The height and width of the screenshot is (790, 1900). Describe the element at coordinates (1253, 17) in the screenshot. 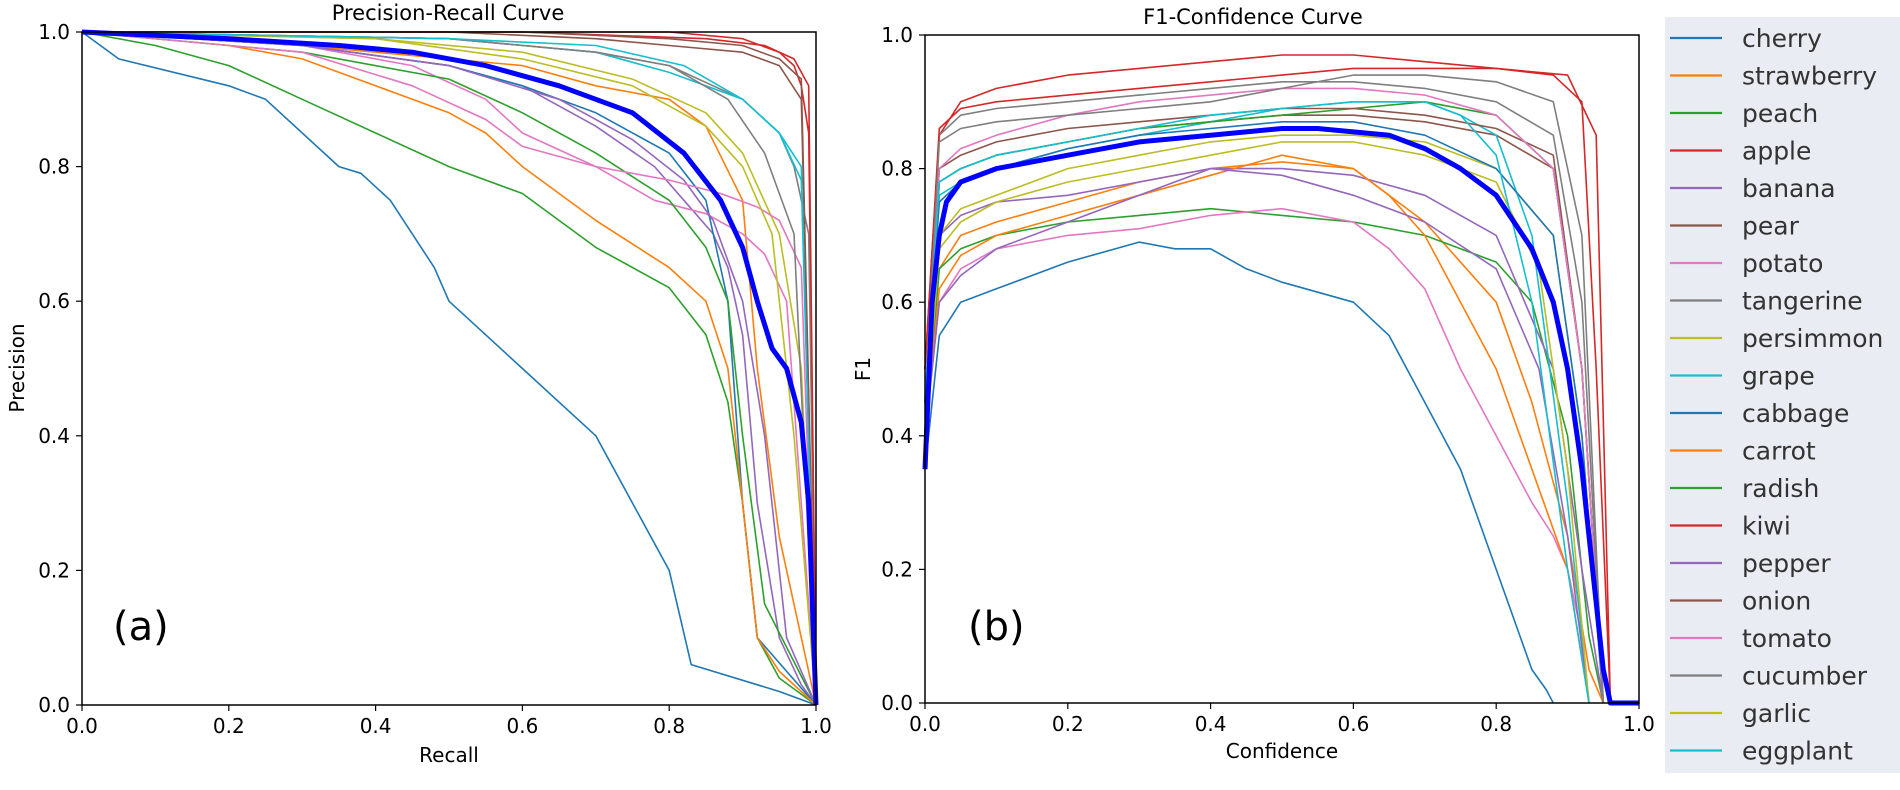

I see `chart-title-f1: F1-Confidence Curve` at that location.